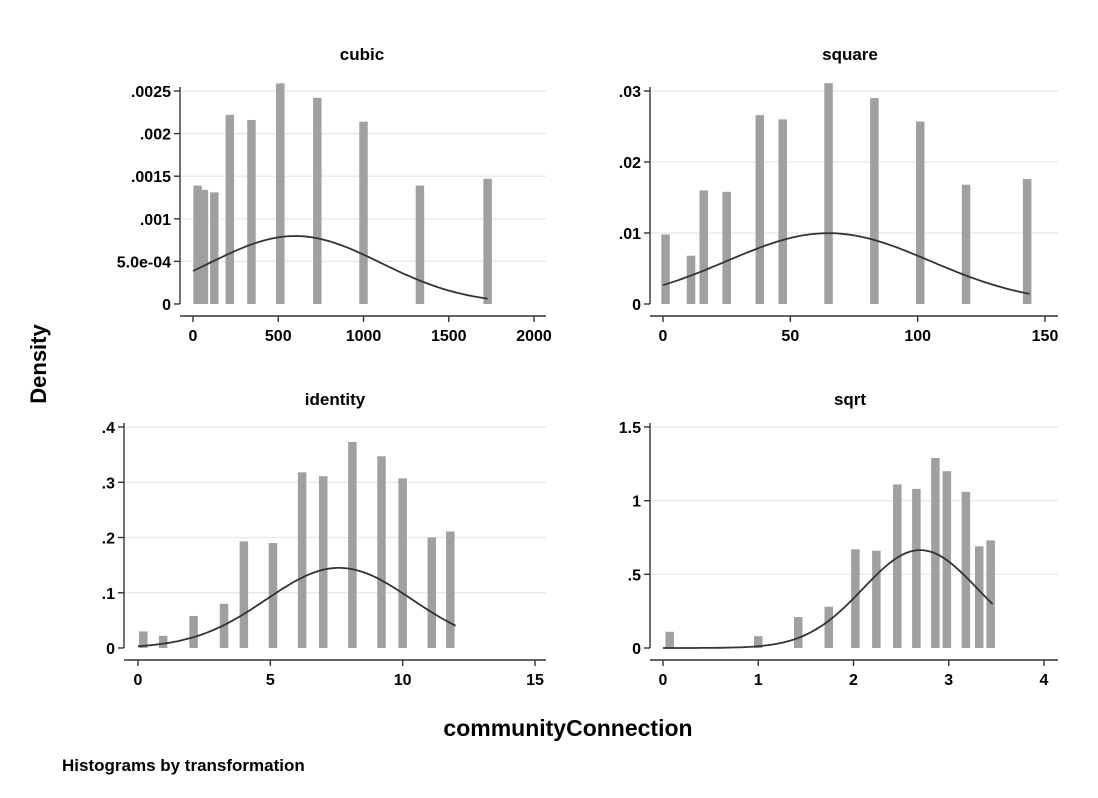 This screenshot has width=1098, height=798. What do you see at coordinates (144, 262) in the screenshot?
I see `y-tick-label: 5.0e-04` at bounding box center [144, 262].